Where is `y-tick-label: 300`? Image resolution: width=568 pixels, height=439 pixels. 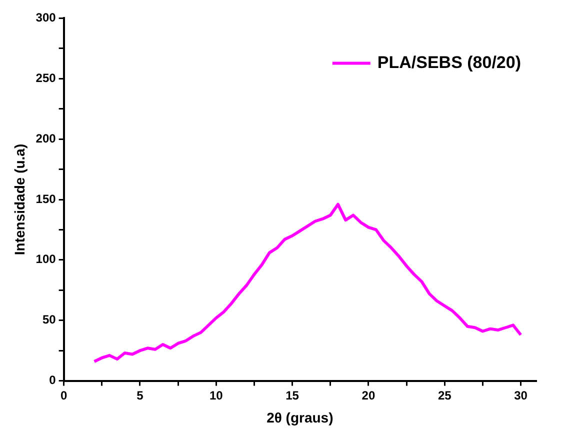
y-tick-label: 300 is located at coordinates (46, 17).